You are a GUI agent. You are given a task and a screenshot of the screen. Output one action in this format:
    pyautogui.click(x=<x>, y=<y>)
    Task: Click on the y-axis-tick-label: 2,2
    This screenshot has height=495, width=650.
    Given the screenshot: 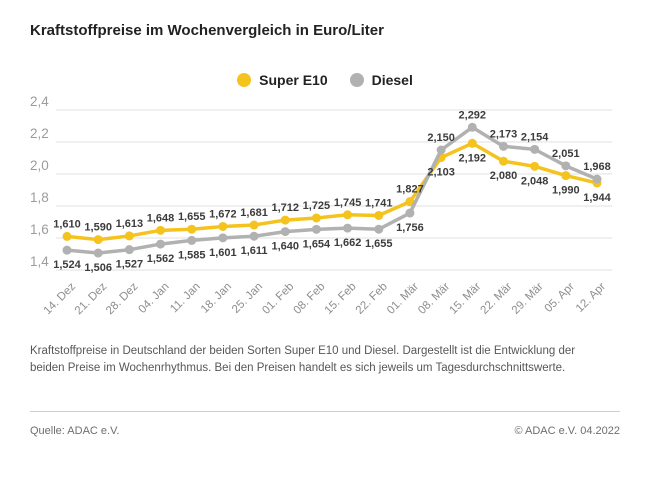 What is the action you would take?
    pyautogui.click(x=39, y=133)
    